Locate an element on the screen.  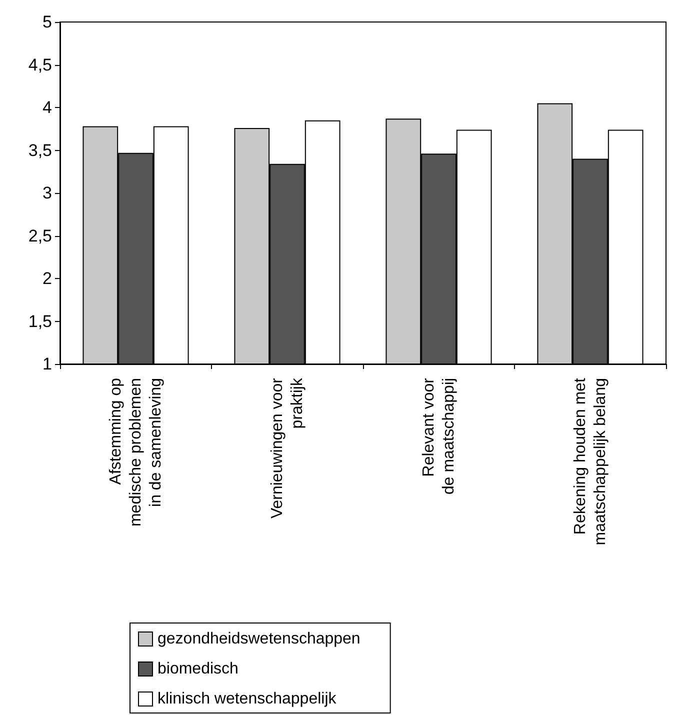
x-tick-label: Vernieuwingen voor praktijk is located at coordinates (287, 448).